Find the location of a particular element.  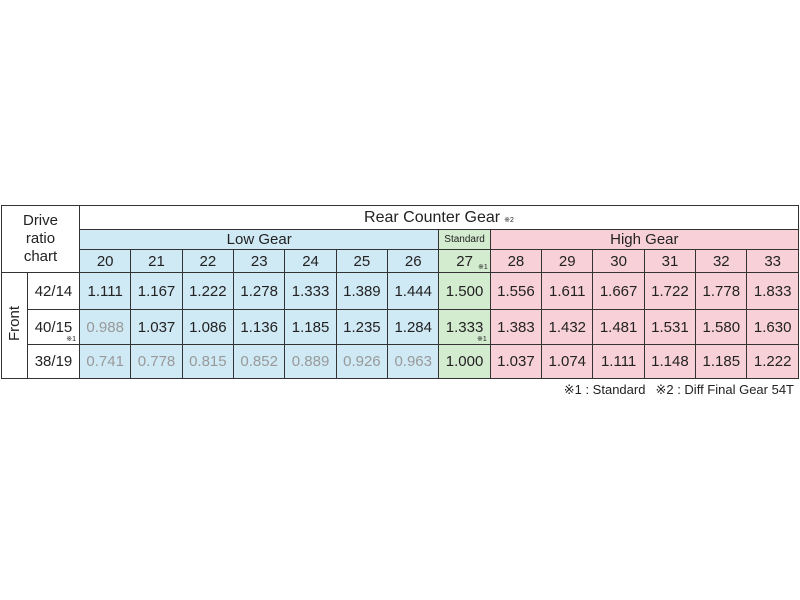

group-label: High Gear is located at coordinates (644, 239).